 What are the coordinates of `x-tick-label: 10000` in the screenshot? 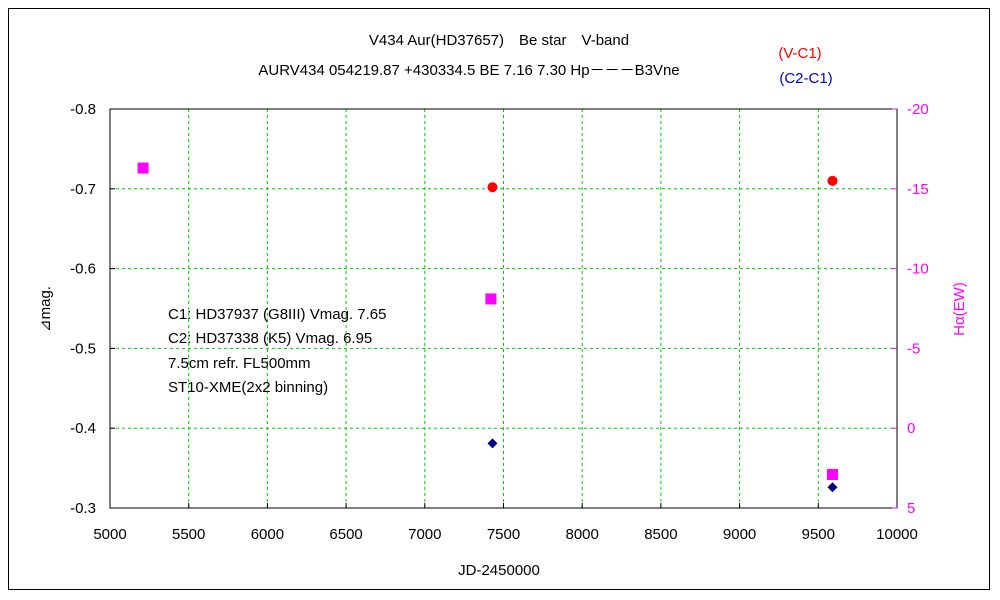 It's located at (897, 534).